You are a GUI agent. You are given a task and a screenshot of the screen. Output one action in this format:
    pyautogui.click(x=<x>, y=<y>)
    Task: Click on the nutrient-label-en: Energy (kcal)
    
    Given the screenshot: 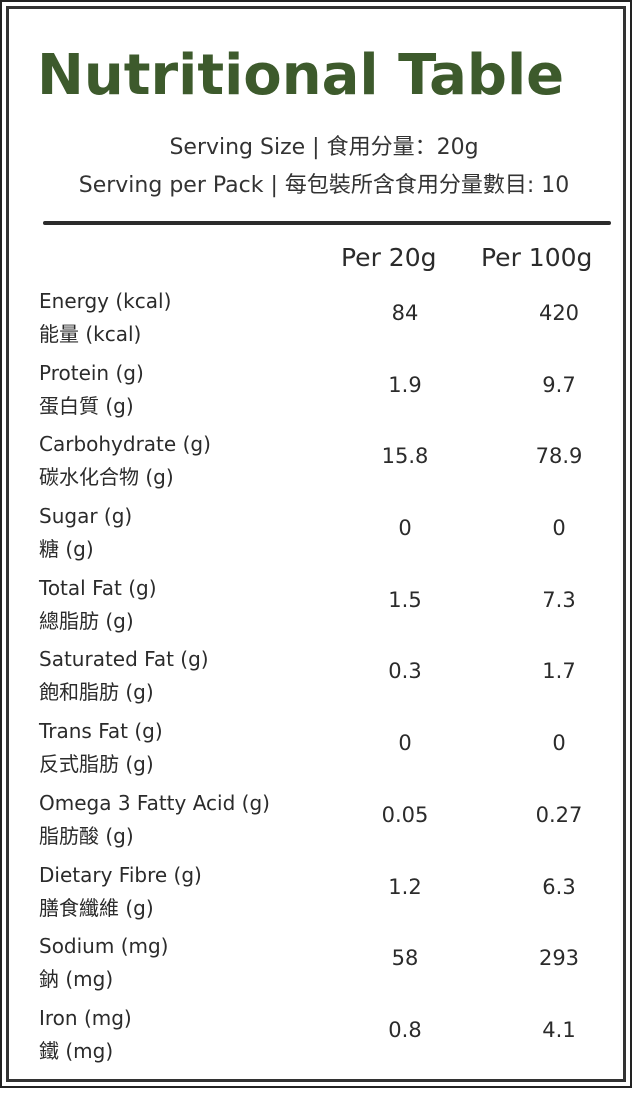 What is the action you would take?
    pyautogui.click(x=105, y=301)
    